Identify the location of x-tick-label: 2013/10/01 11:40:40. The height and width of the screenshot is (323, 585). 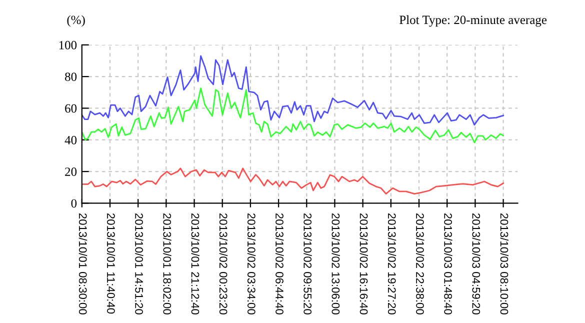
(111, 263).